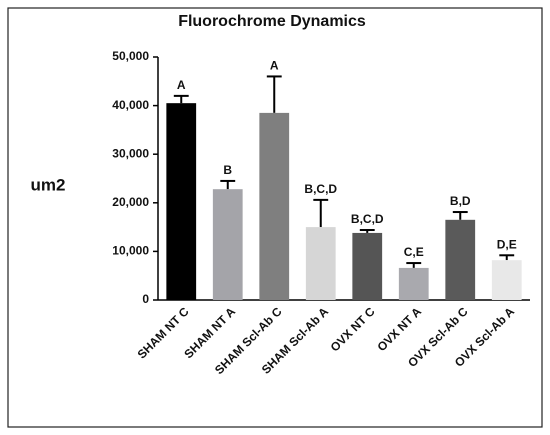 The image size is (550, 435). Describe the element at coordinates (272, 21) in the screenshot. I see `chart-title: Fluorochrome Dynamics` at that location.